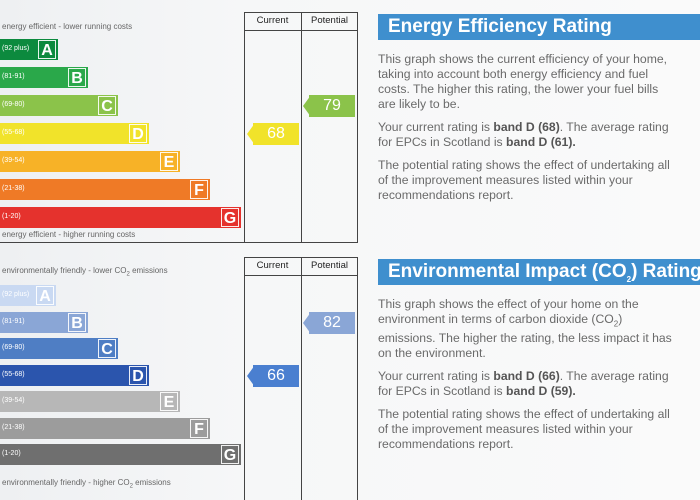  I want to click on env-potential-column, so click(301, 378).